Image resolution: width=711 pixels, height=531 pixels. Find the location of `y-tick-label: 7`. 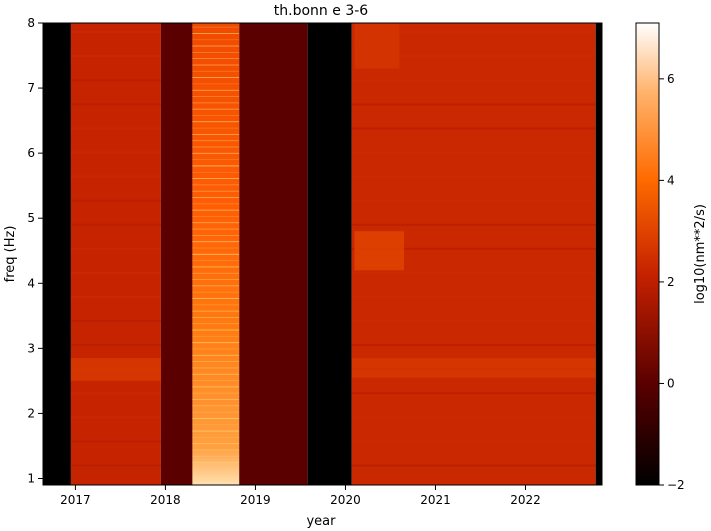

y-tick-label: 7 is located at coordinates (31, 88).